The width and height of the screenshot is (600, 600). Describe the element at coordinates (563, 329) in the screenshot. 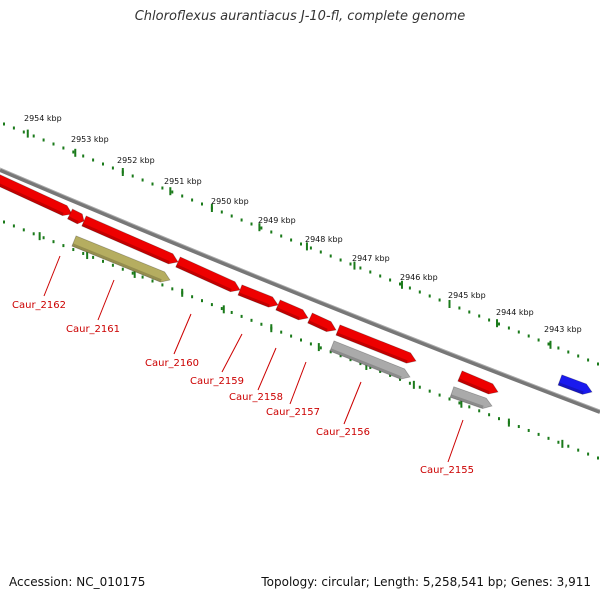

I see `scale-label: 2943 kbp` at that location.